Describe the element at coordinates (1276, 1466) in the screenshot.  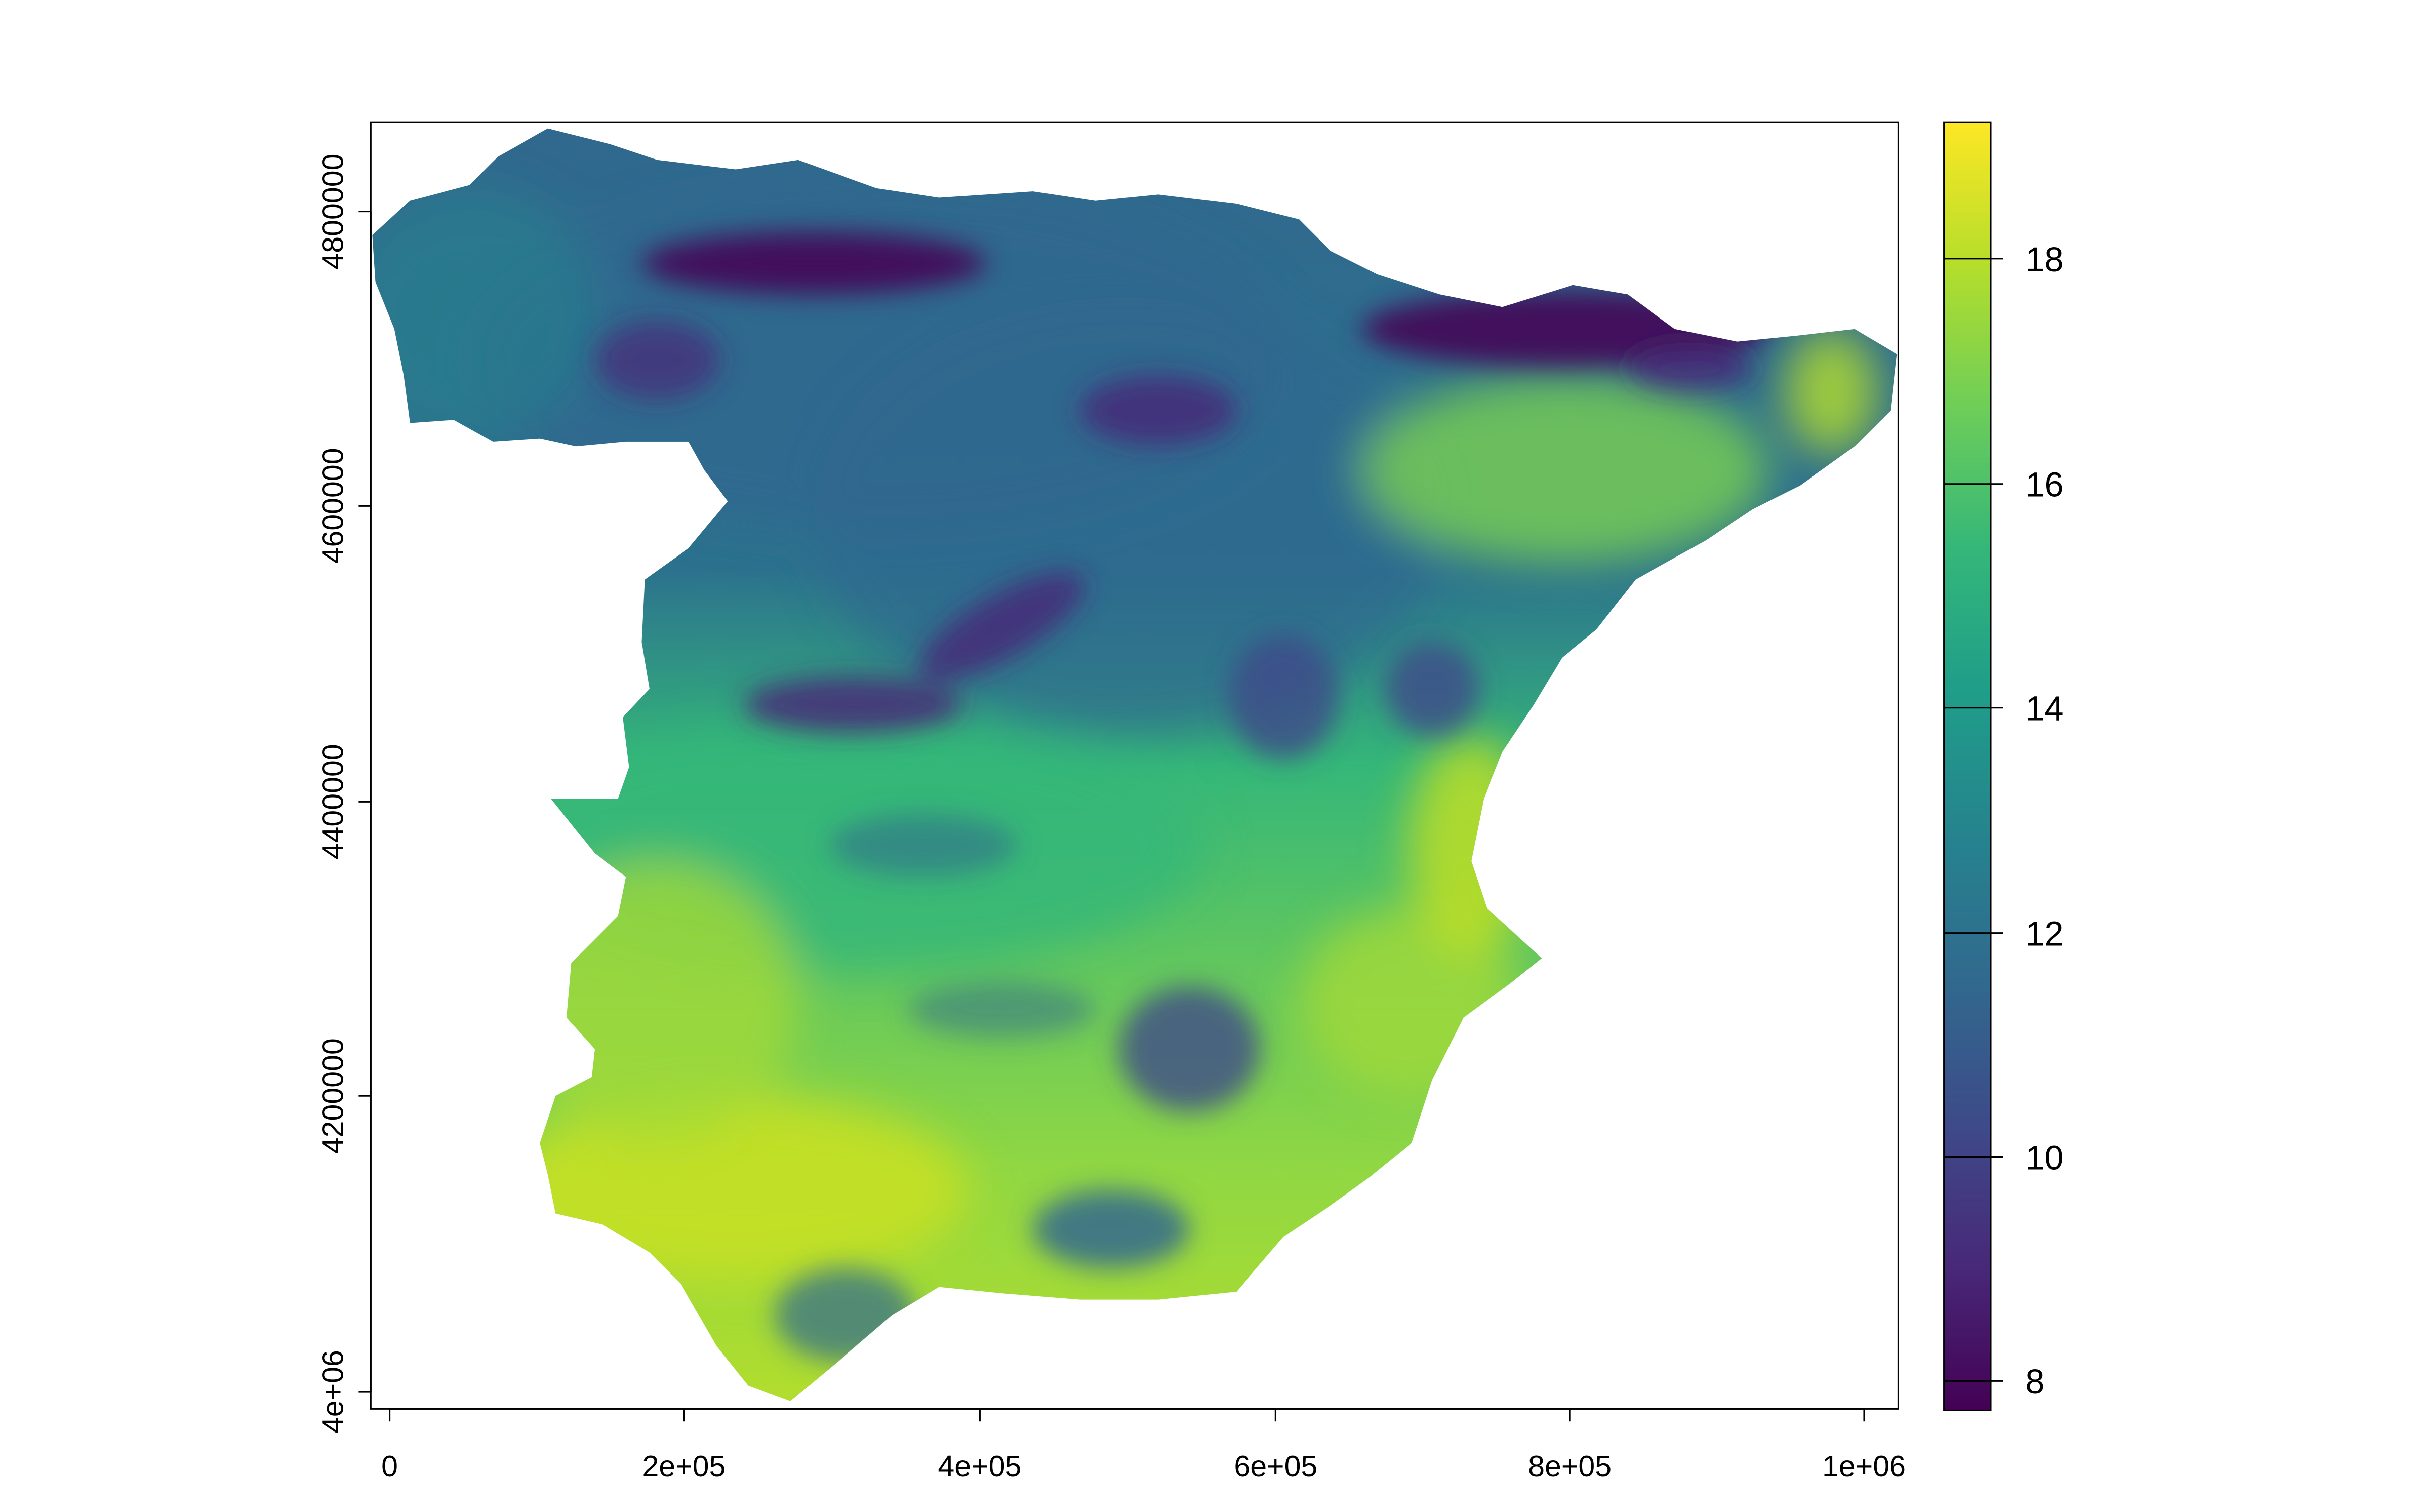
I see `x-tick-label: 6e+05` at that location.